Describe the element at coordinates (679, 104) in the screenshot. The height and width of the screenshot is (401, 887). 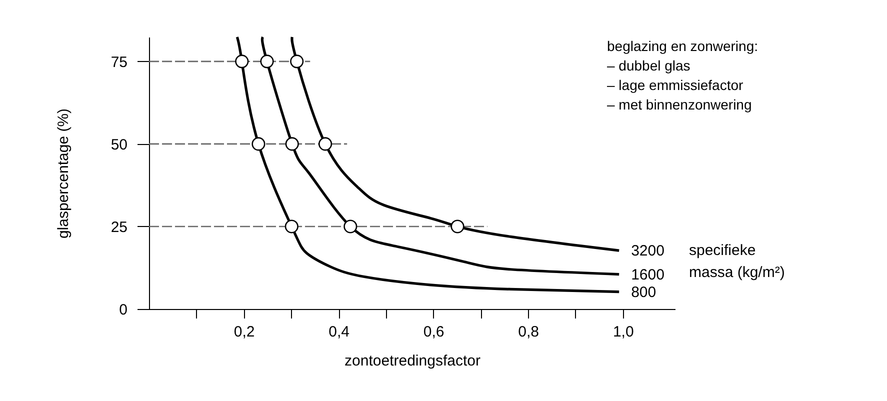
I see `annotation: – met binnenzonwering` at that location.